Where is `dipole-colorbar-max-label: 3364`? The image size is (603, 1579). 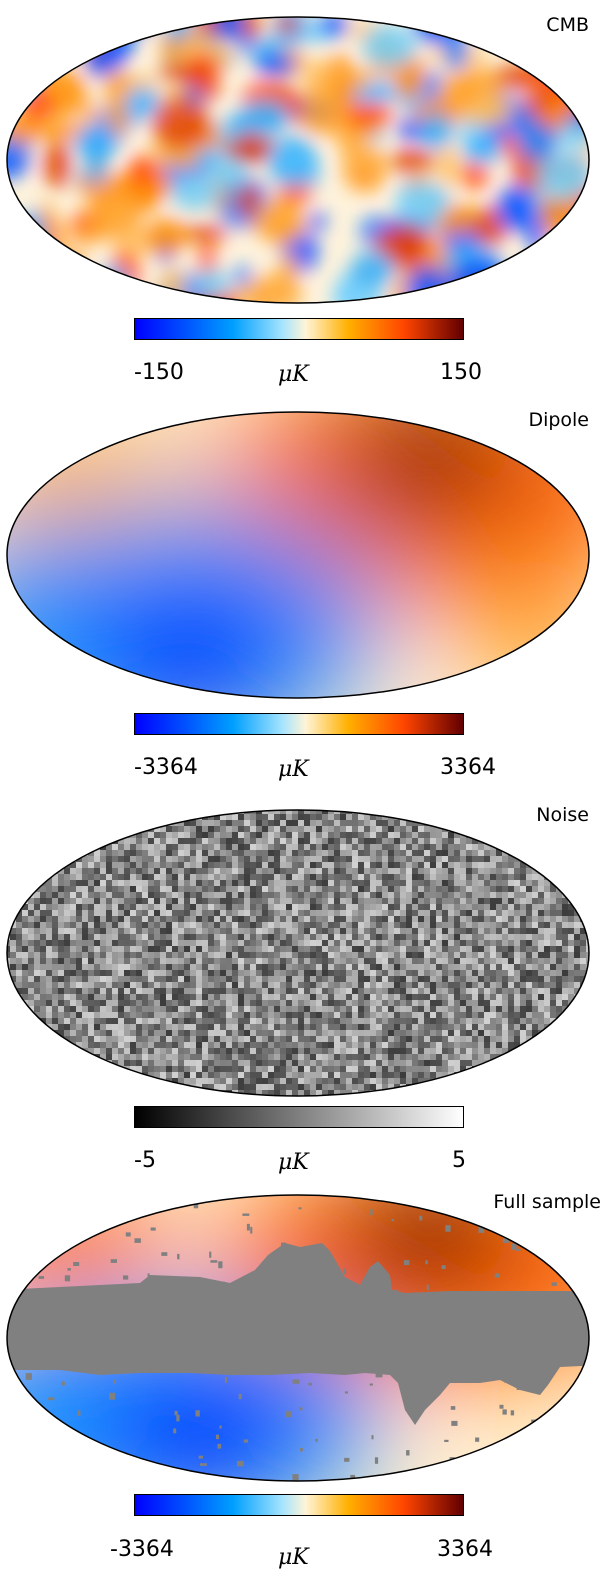
dipole-colorbar-max-label: 3364 is located at coordinates (468, 767).